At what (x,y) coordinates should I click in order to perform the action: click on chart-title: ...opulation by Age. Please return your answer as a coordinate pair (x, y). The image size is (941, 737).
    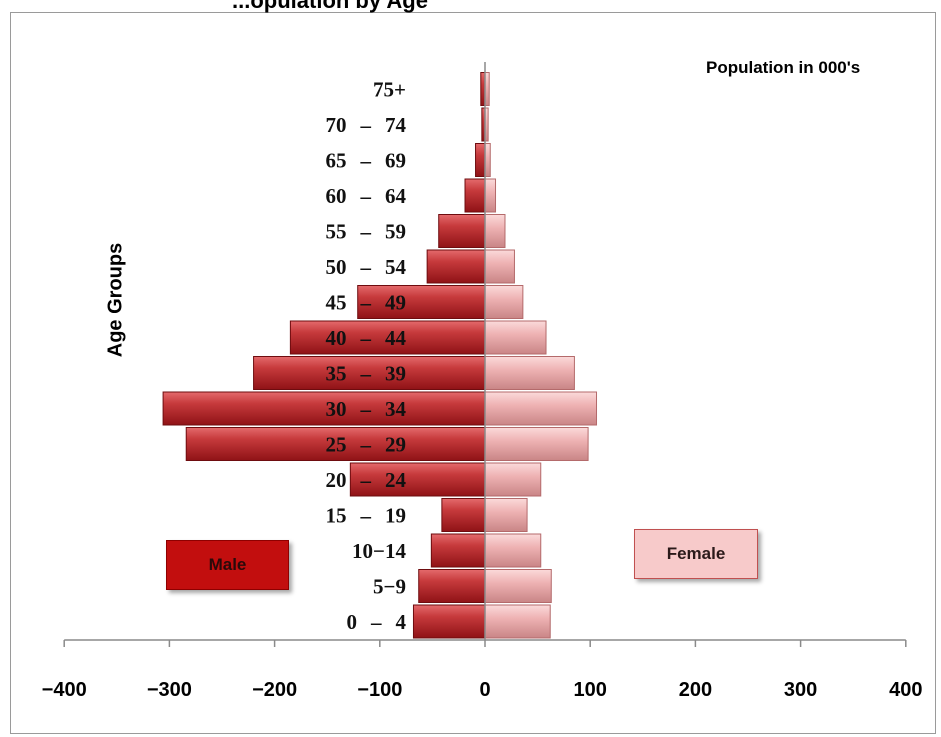
    Looking at the image, I should click on (330, 6).